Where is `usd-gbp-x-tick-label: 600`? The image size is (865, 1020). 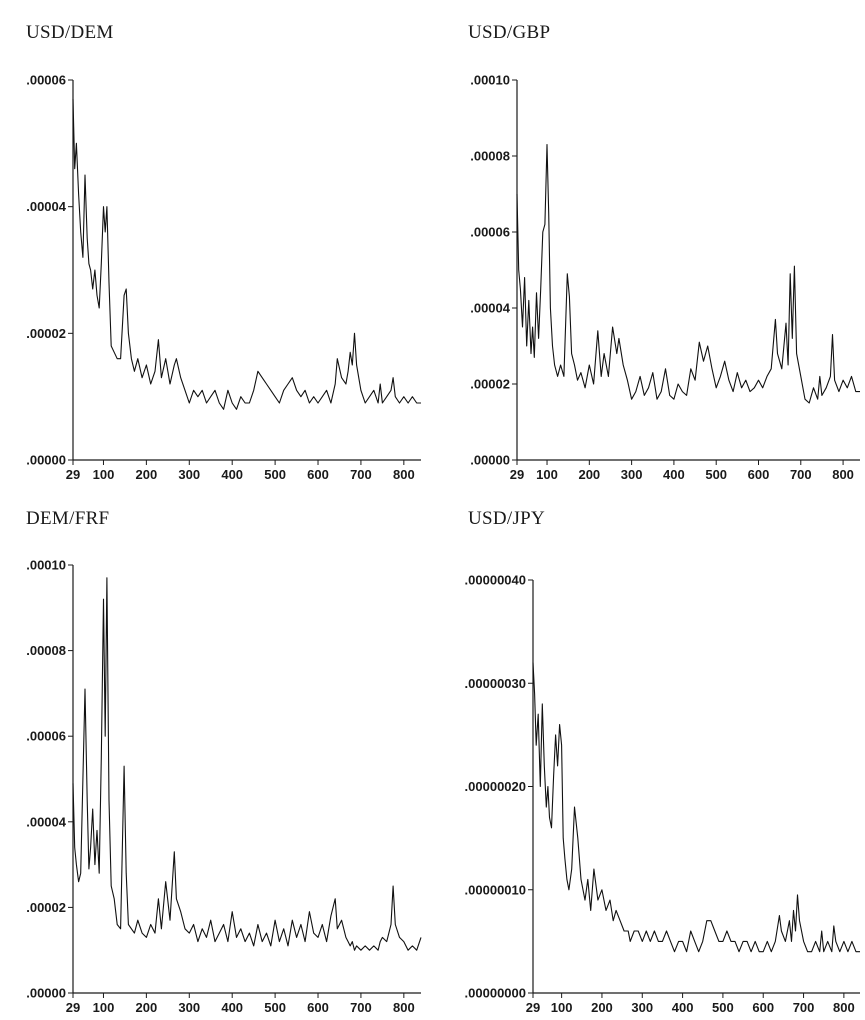 usd-gbp-x-tick-label: 600 is located at coordinates (759, 474).